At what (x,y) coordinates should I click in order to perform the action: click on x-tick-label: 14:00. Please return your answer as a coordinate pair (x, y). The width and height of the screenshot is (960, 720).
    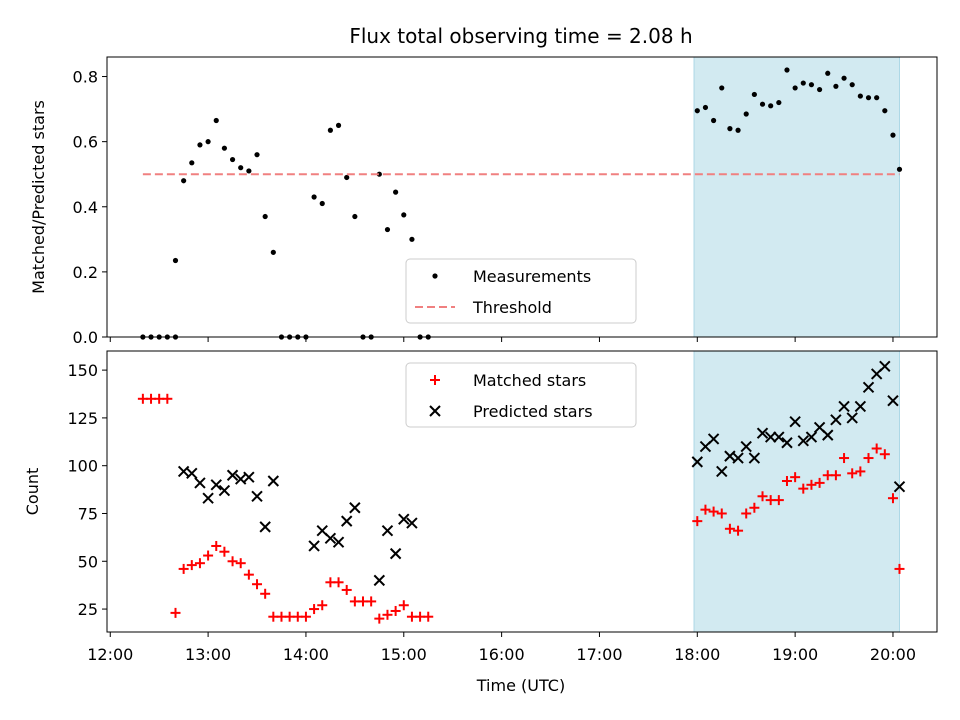
    Looking at the image, I should click on (306, 654).